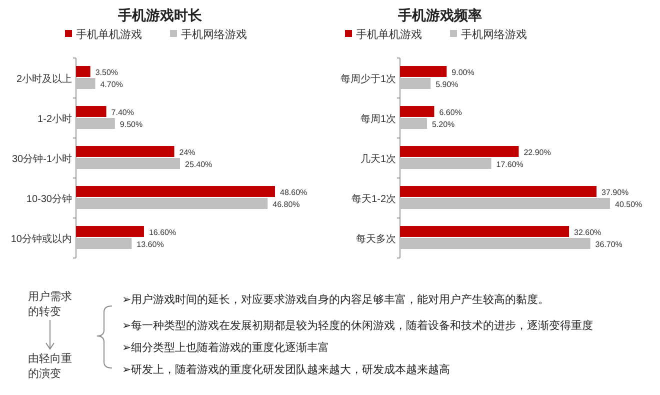  I want to click on y-tick-label: 每天多次, so click(376, 239).